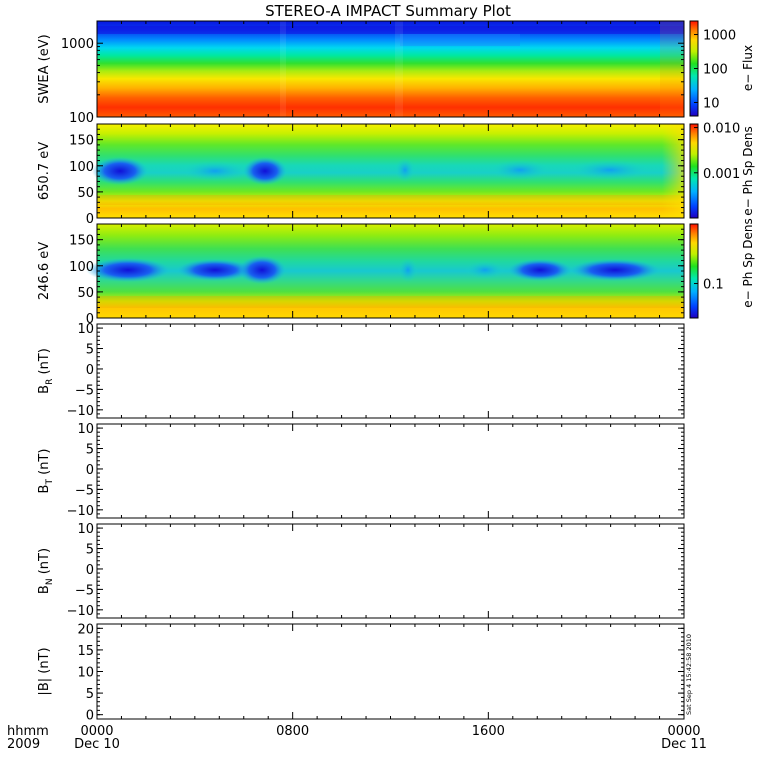 The width and height of the screenshot is (780, 780). Describe the element at coordinates (715, 70) in the screenshot. I see `colorbar-tick-label: 100` at that location.